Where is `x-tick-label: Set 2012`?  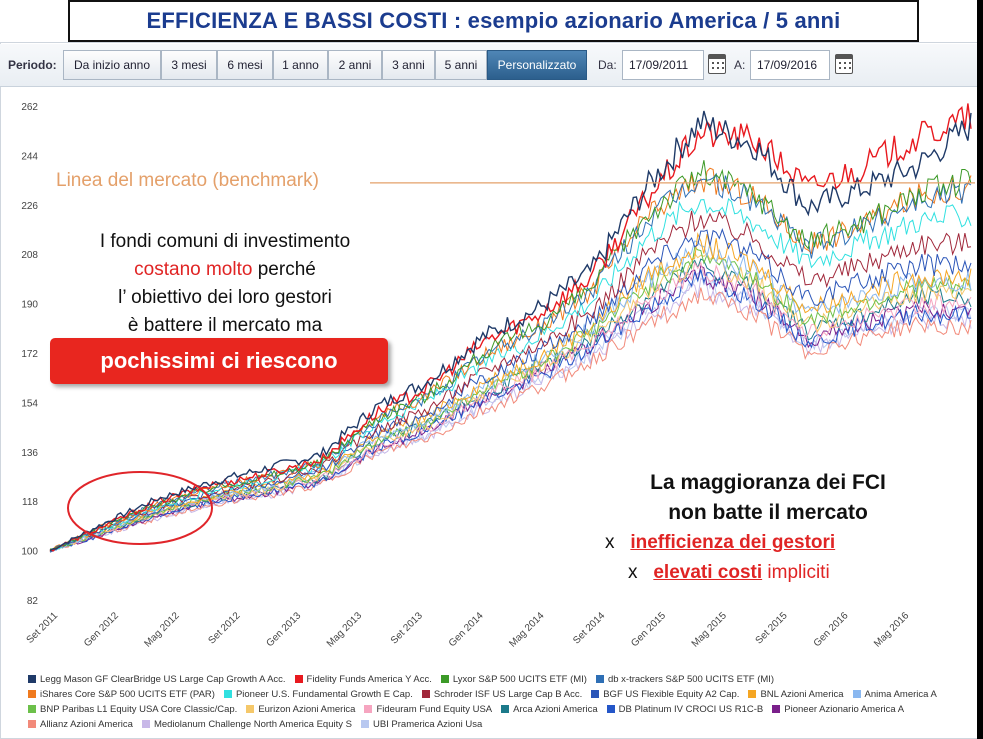 x-tick-label: Set 2012 is located at coordinates (224, 628).